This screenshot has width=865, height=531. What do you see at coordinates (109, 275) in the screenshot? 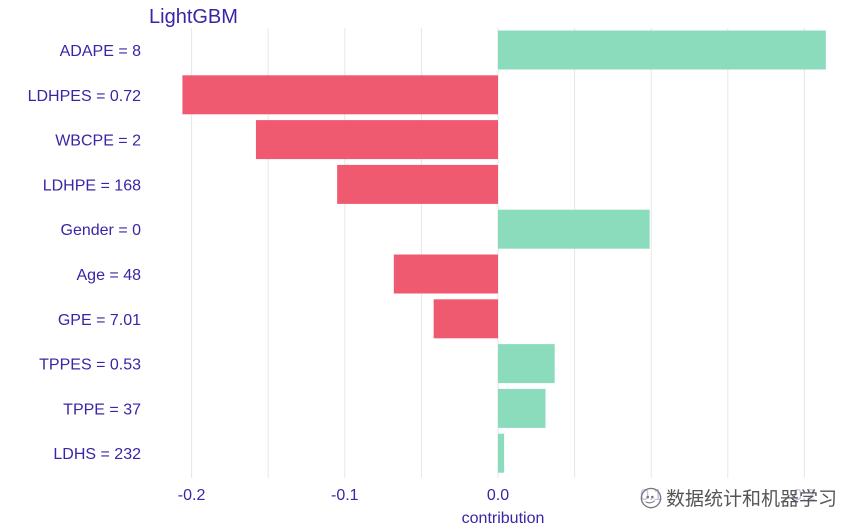
I see `y-tick-label: Age = 48` at bounding box center [109, 275].